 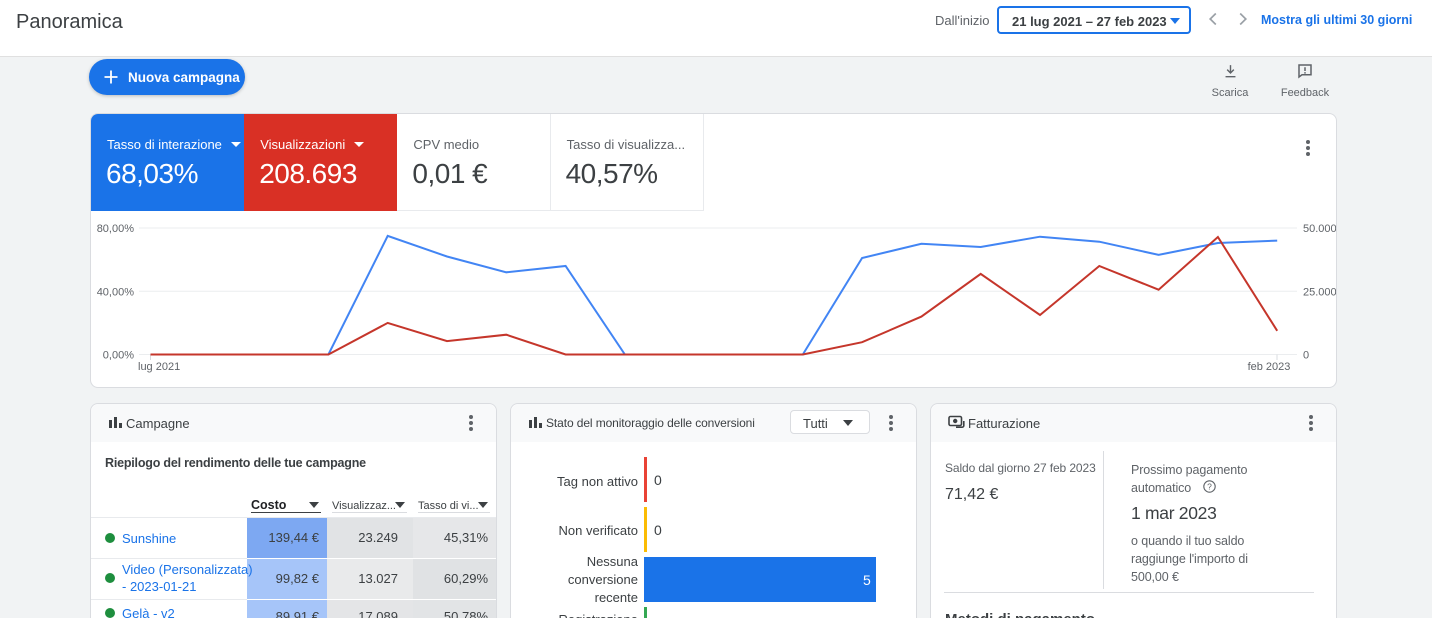 I want to click on svg-text: 50.000, so click(x=1319, y=229).